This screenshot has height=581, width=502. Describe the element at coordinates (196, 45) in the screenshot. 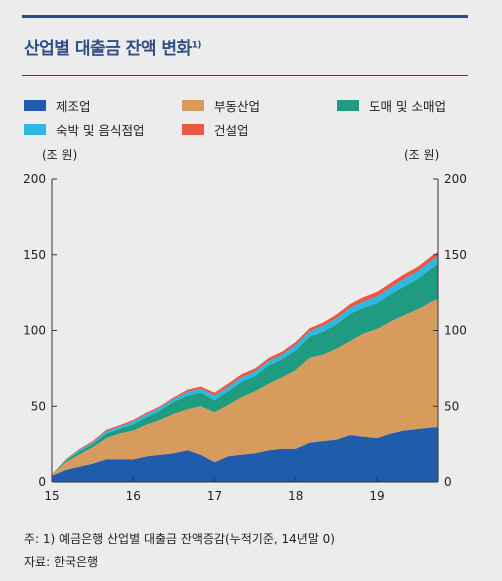

I see `title-note-marker: 1)` at that location.